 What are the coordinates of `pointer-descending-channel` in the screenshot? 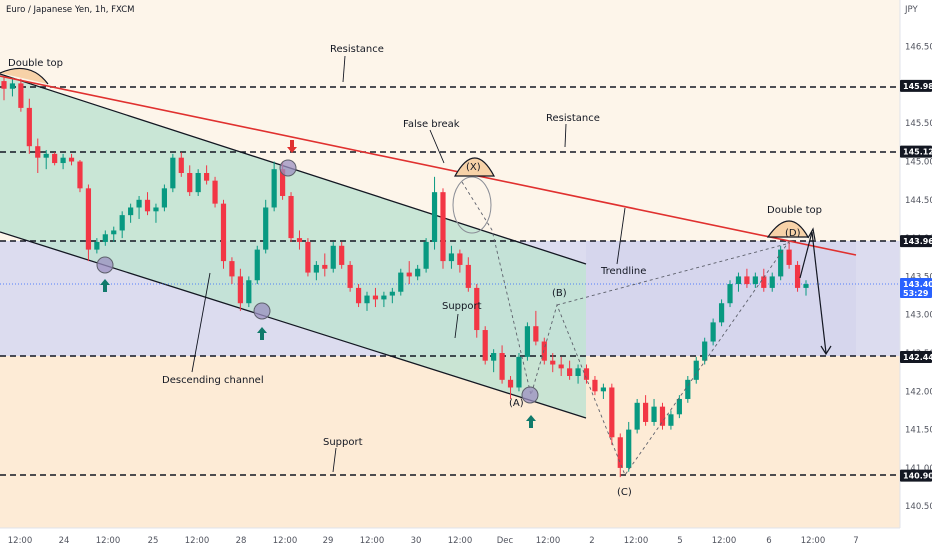 It's located at (201, 322).